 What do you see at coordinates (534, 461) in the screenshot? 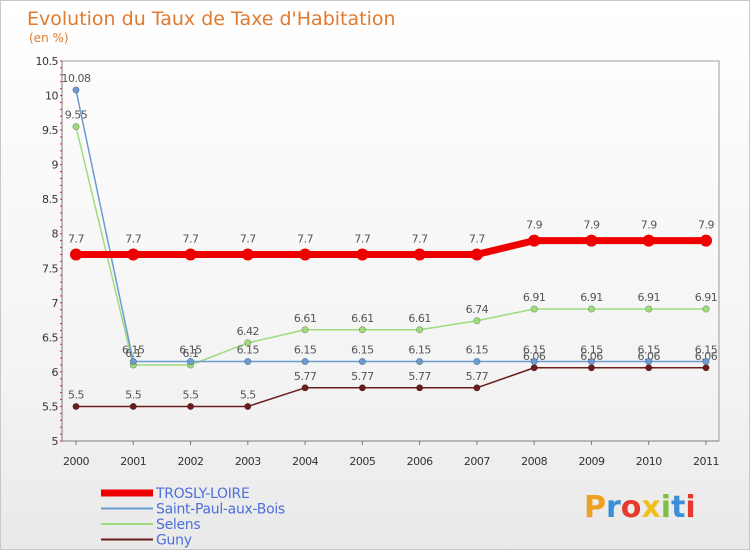
I see `x-tick-label: 2008` at bounding box center [534, 461].